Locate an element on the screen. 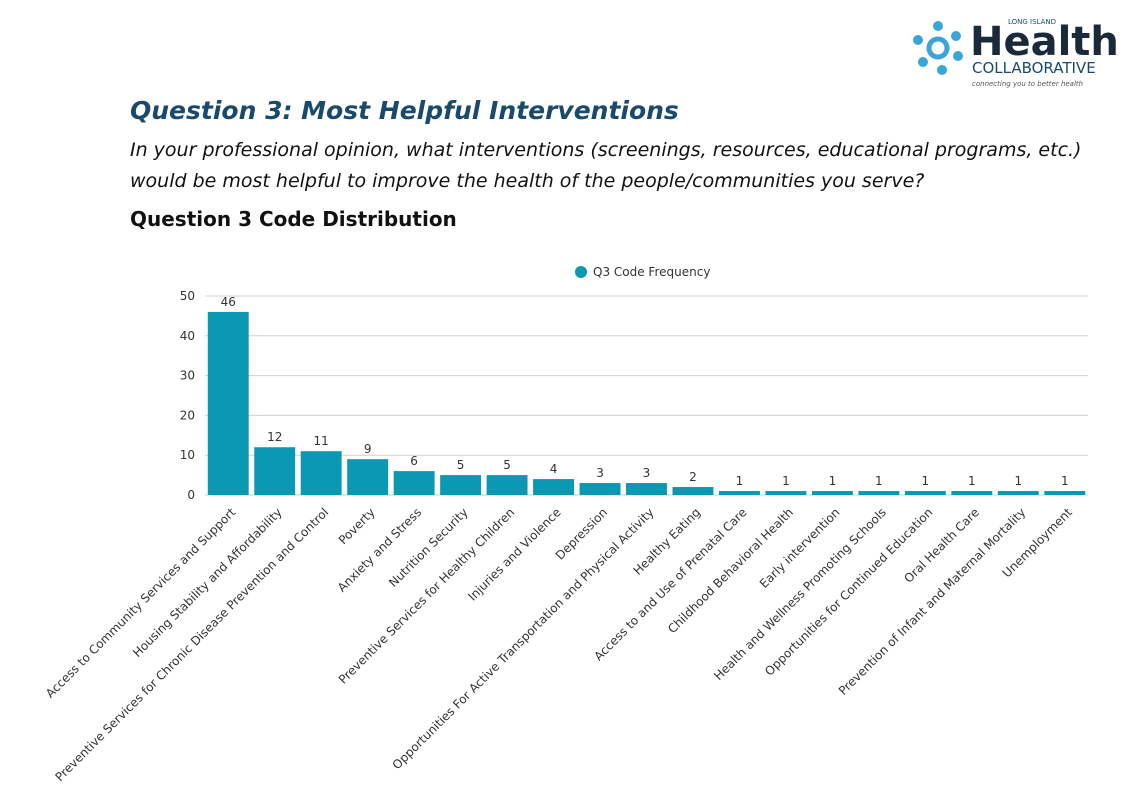  x-tick-label: Health and Wellness Promoting Schools is located at coordinates (800, 594).